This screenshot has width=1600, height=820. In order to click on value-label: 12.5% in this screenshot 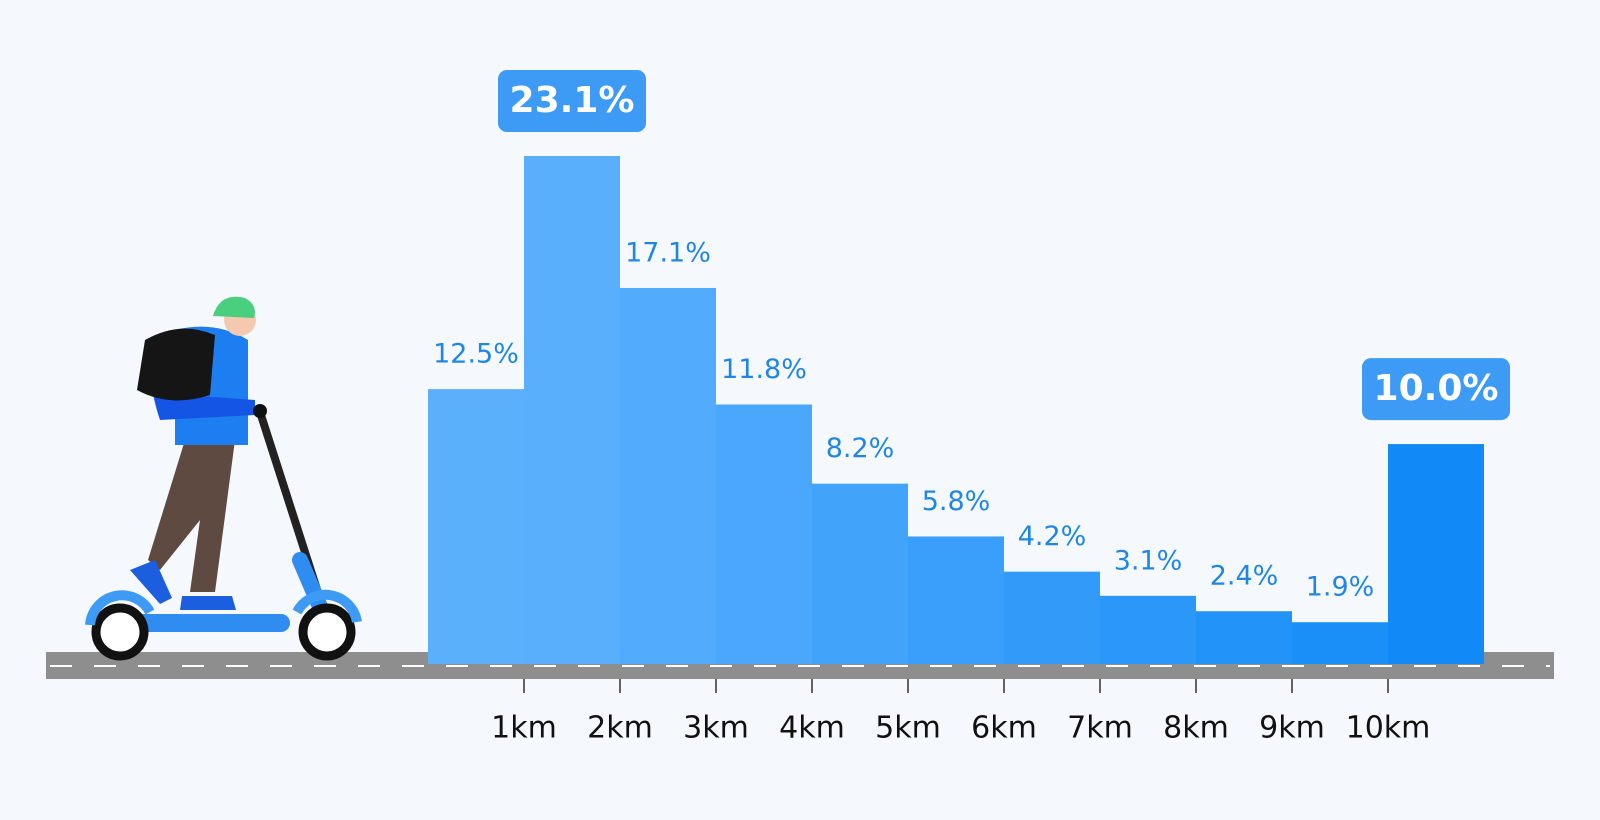, I will do `click(476, 354)`.